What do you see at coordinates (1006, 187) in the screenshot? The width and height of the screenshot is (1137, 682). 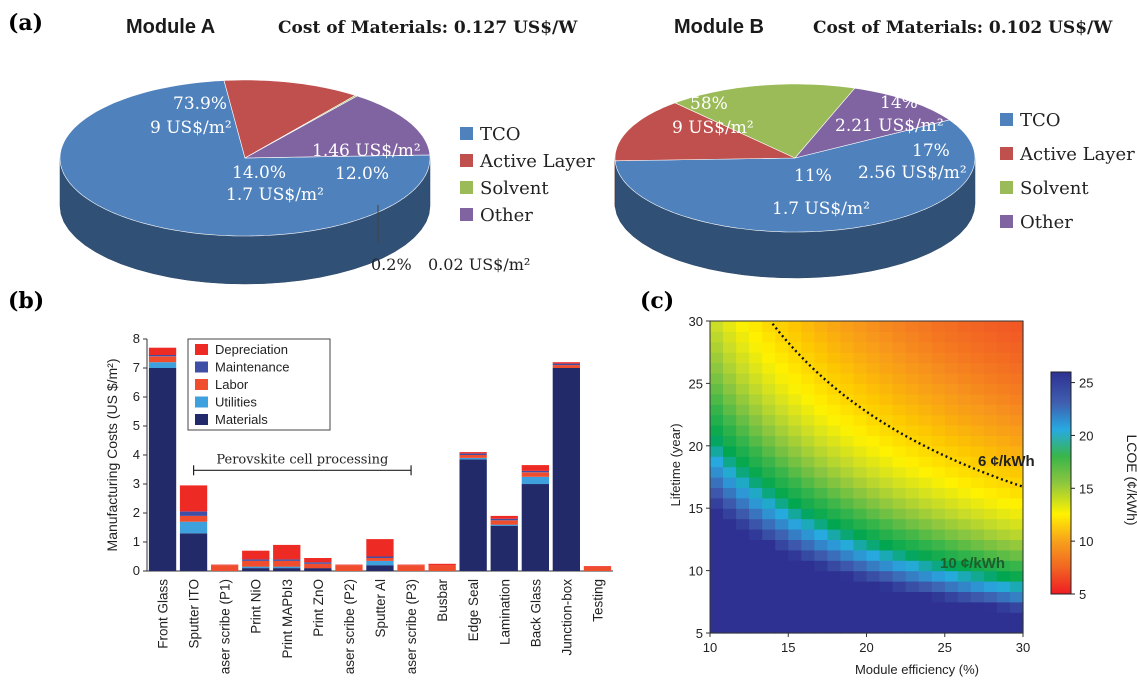 I see `legend-swatch-solvent` at bounding box center [1006, 187].